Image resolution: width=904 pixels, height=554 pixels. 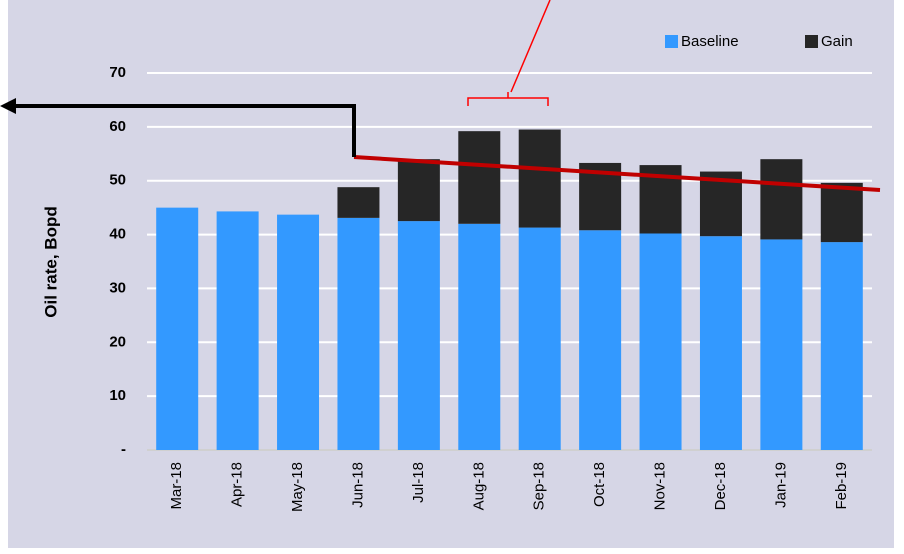 What do you see at coordinates (599, 484) in the screenshot?
I see `x-tick-label: Oct-18` at bounding box center [599, 484].